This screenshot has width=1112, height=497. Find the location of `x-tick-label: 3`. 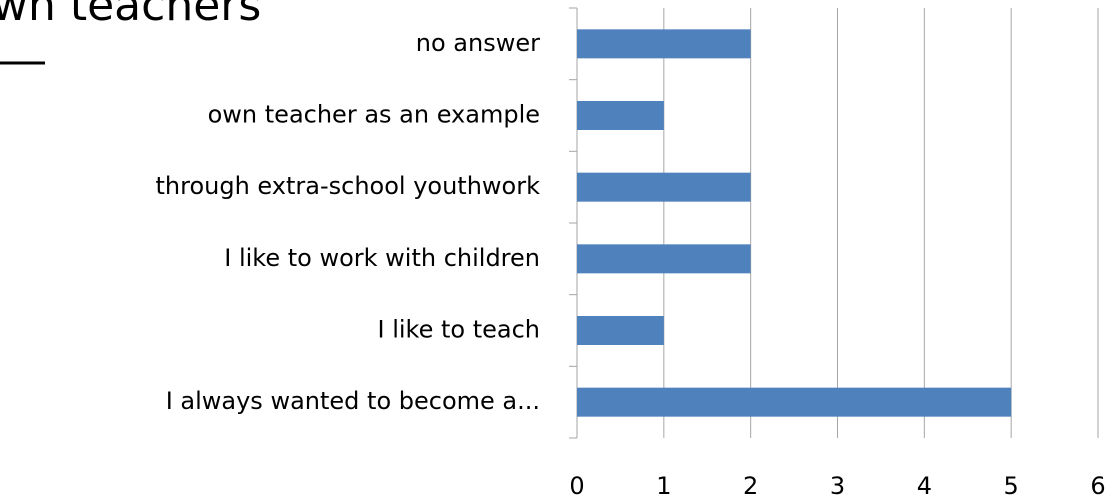

x-tick-label: 3 is located at coordinates (837, 484).